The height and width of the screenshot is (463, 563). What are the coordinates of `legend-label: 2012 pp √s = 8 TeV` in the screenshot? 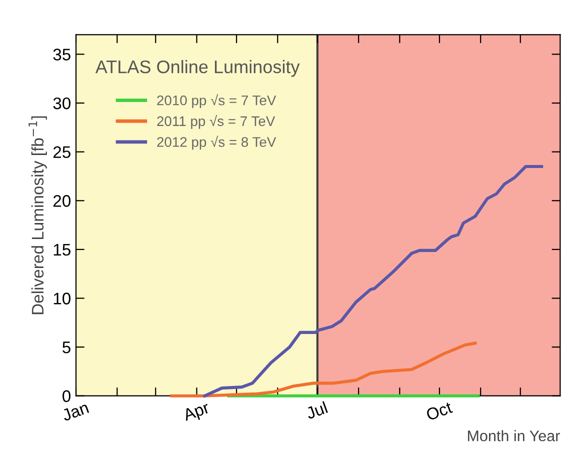 It's located at (216, 143).